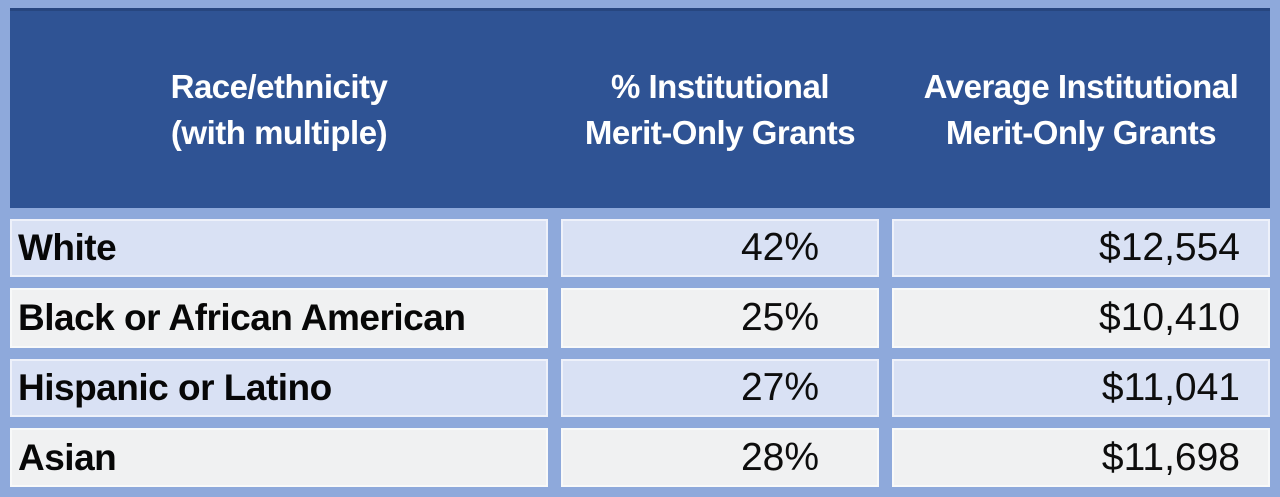 This screenshot has height=497, width=1280. What do you see at coordinates (279, 109) in the screenshot?
I see `col-header-race-ethnicity: Race/ethnicity (with multiple)` at bounding box center [279, 109].